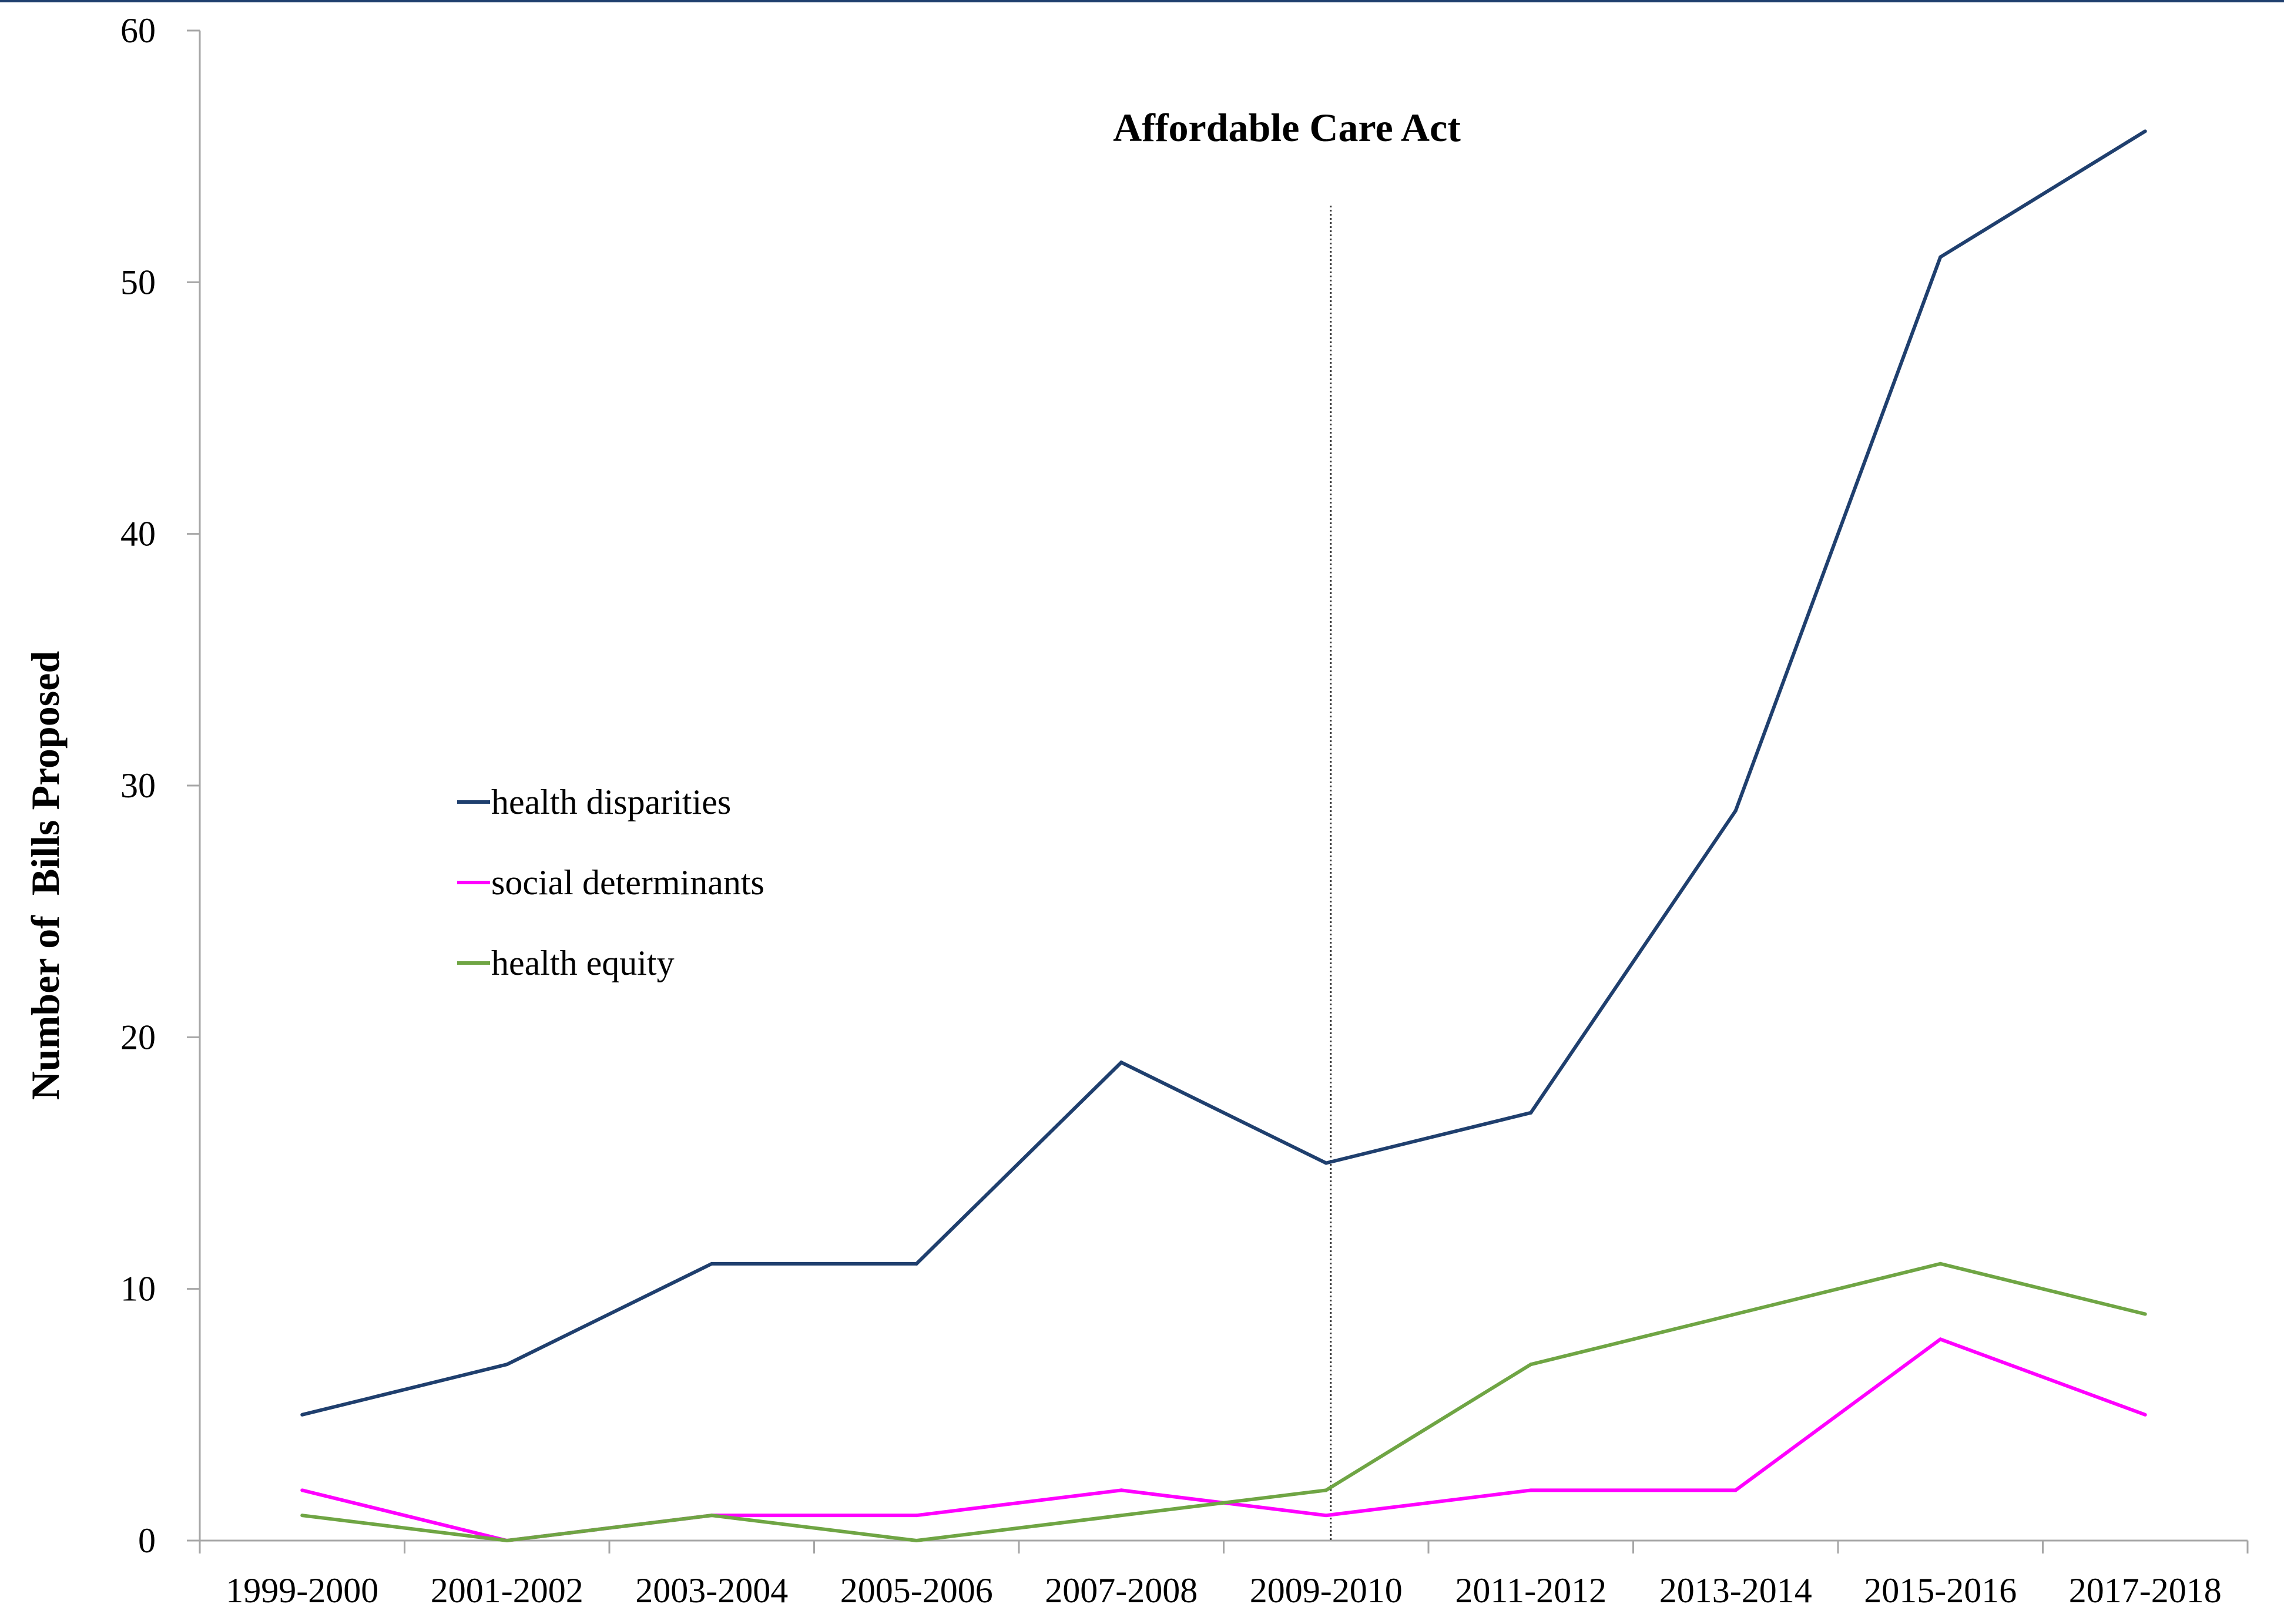 The width and height of the screenshot is (2284, 1624). What do you see at coordinates (138, 30) in the screenshot?
I see `y-tick-label: 60` at bounding box center [138, 30].